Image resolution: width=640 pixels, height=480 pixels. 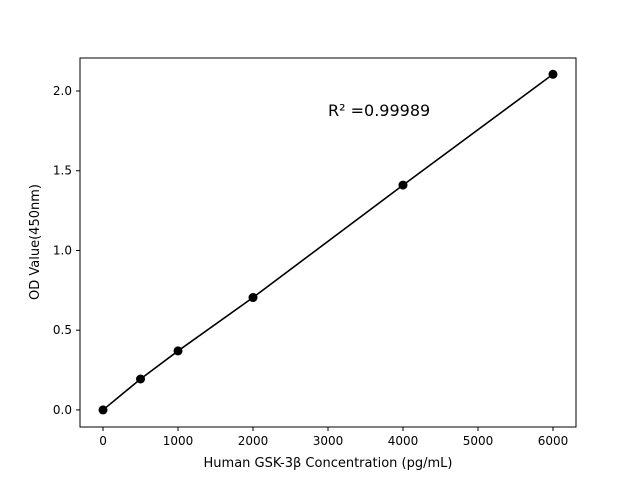 I want to click on x-axis-label: Human GSK-3β Concentration (pg/mL), so click(x=328, y=463).